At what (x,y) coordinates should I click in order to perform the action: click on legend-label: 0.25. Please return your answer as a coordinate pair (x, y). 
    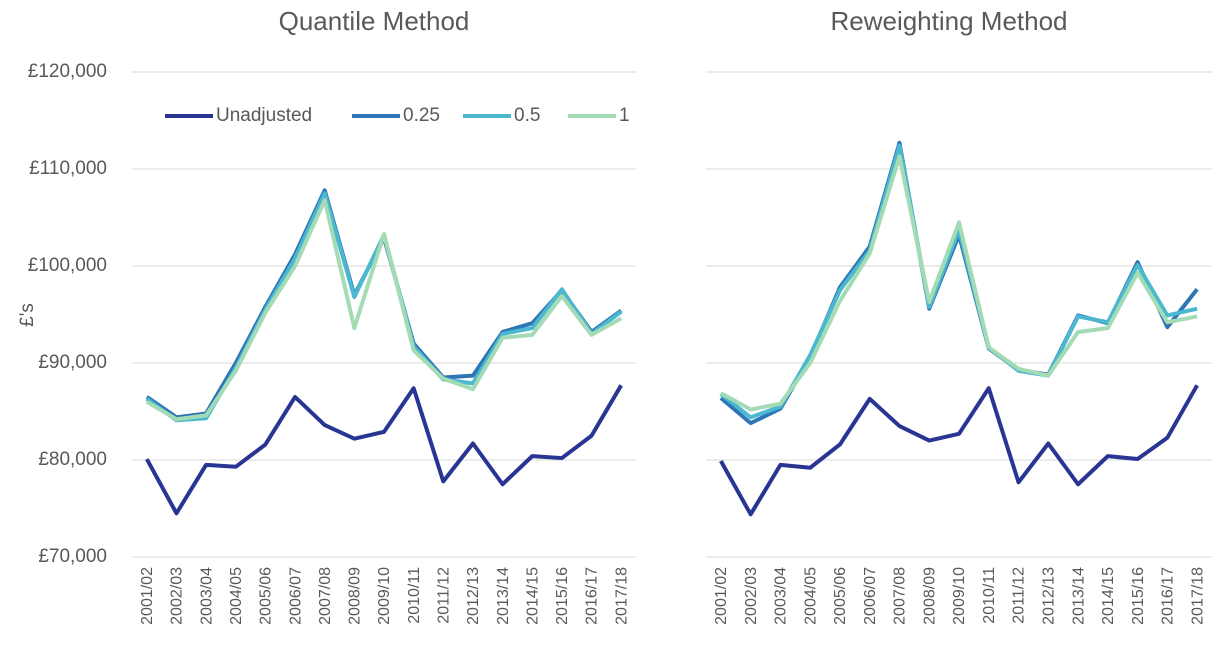
    Looking at the image, I should click on (421, 115).